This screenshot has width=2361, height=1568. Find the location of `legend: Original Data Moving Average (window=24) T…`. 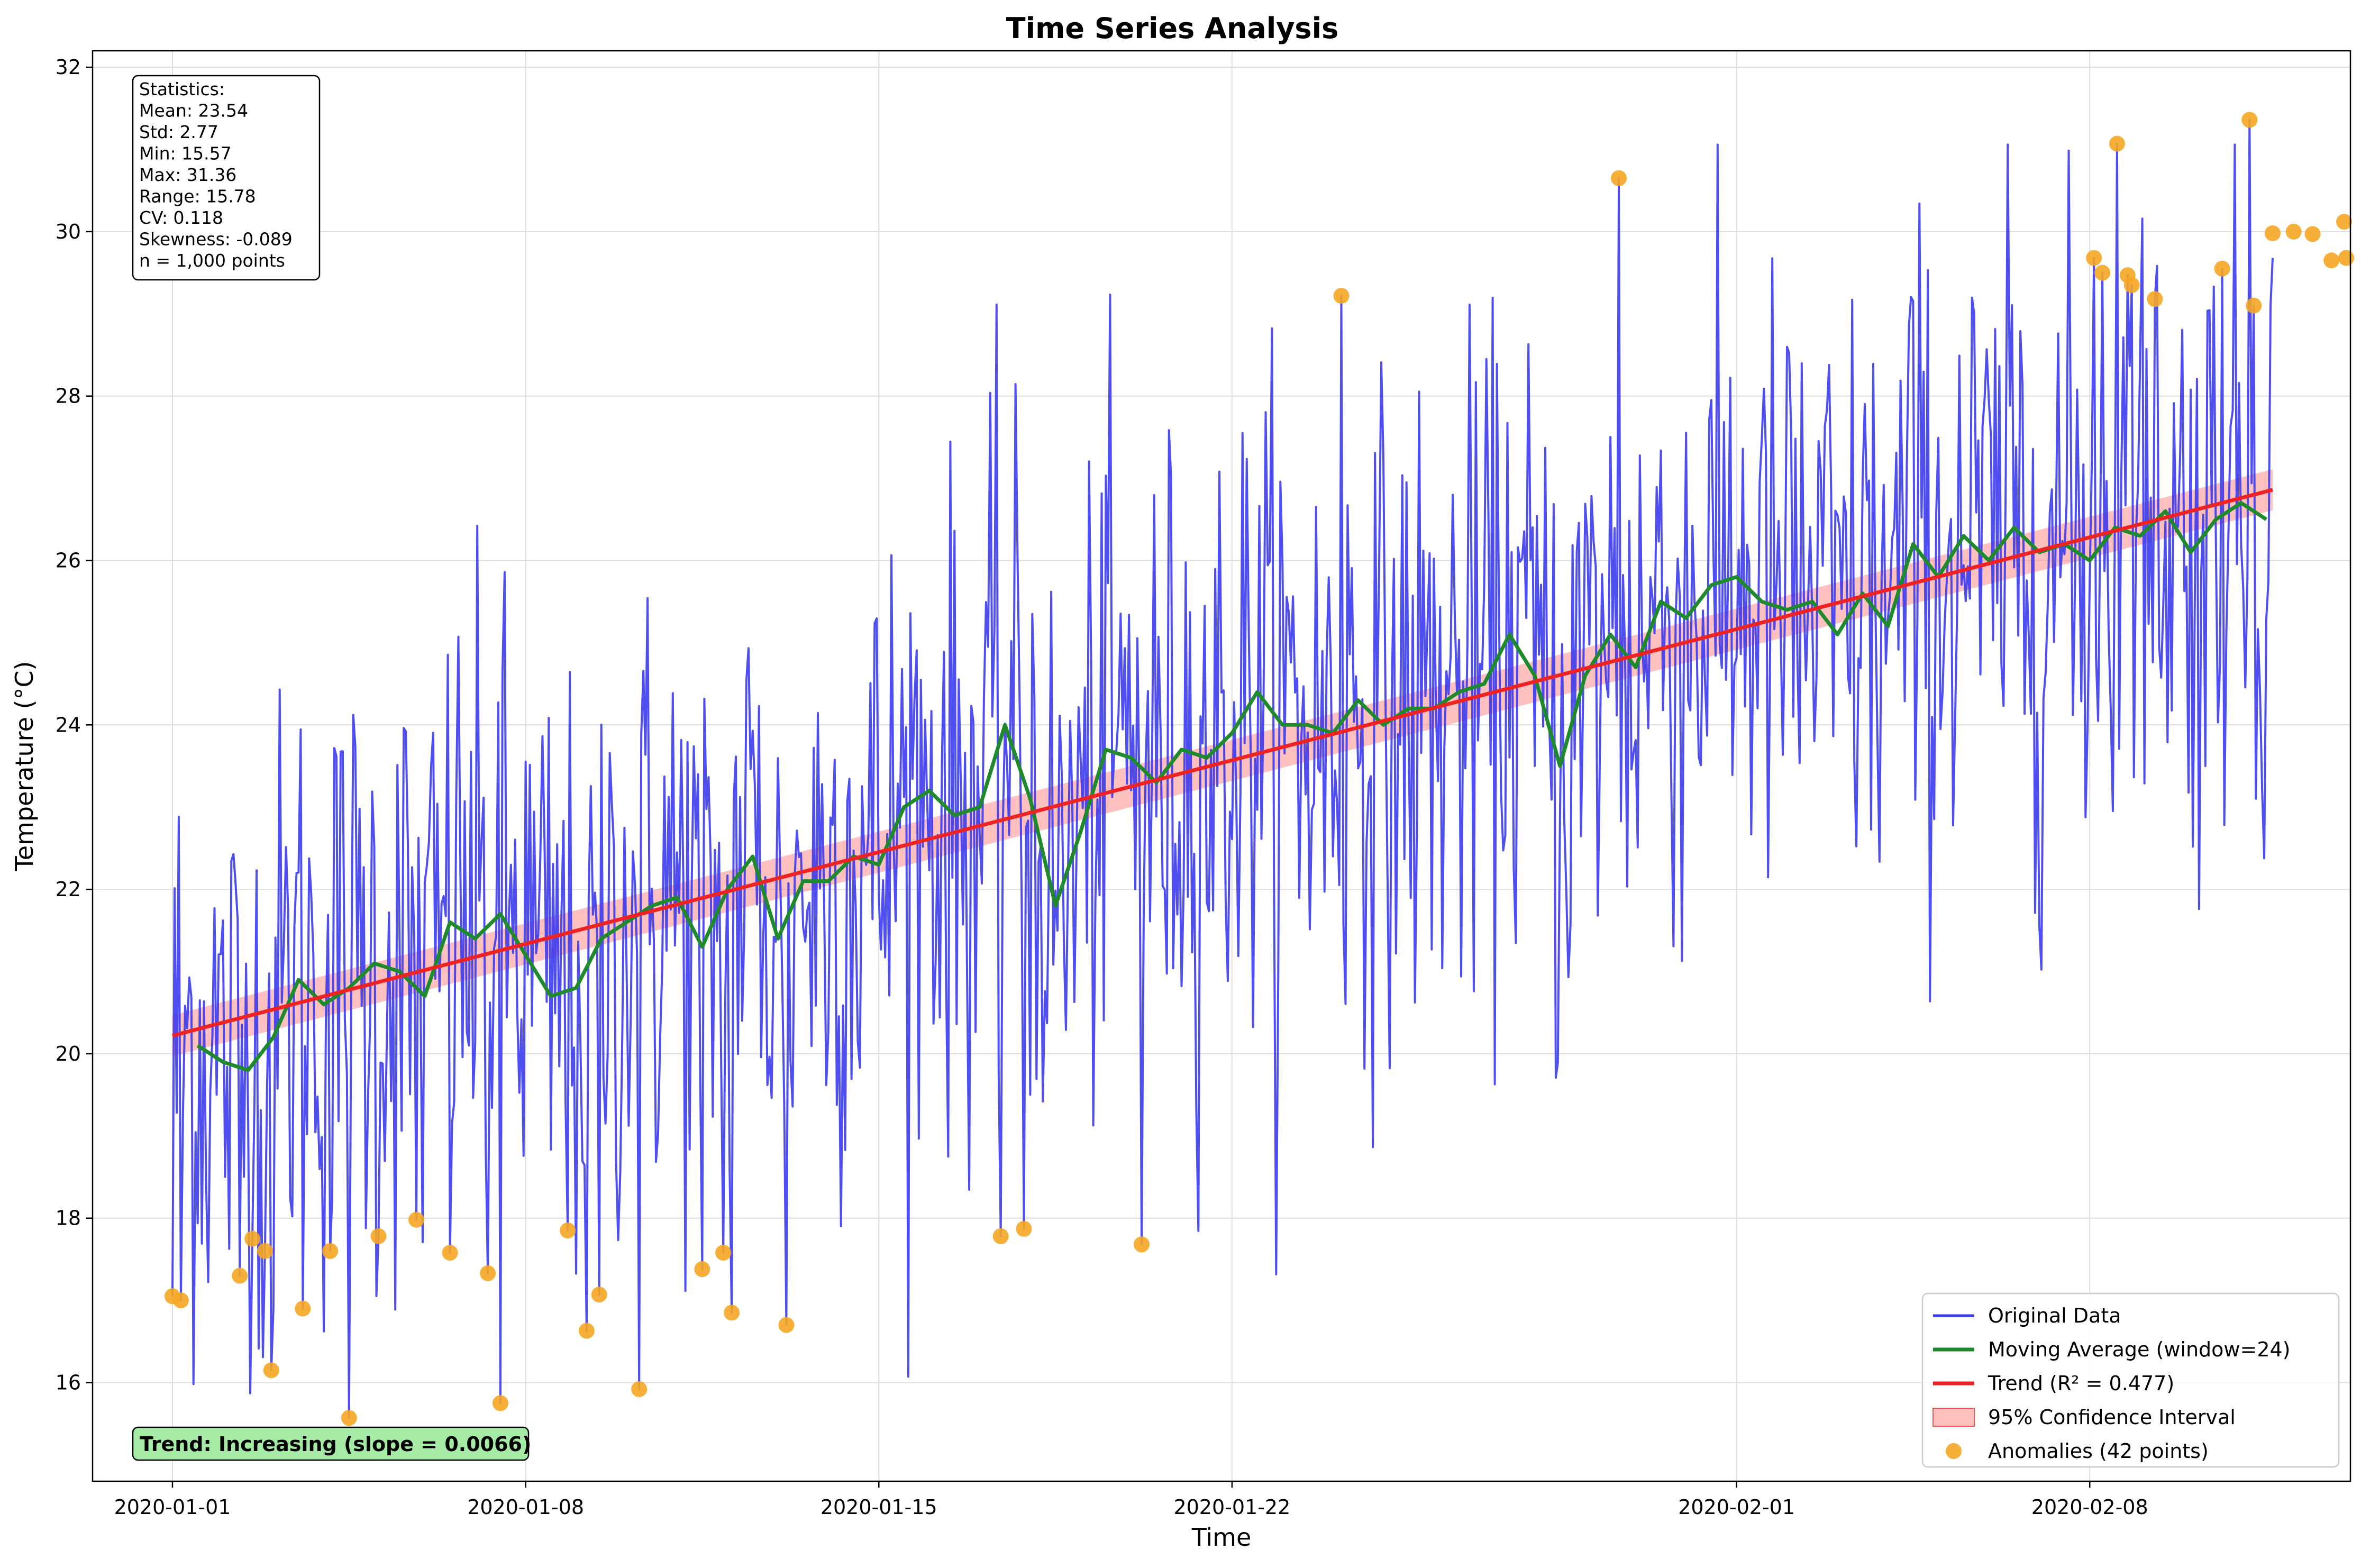

legend: Original Data Moving Average (window=24) T… is located at coordinates (2130, 1380).